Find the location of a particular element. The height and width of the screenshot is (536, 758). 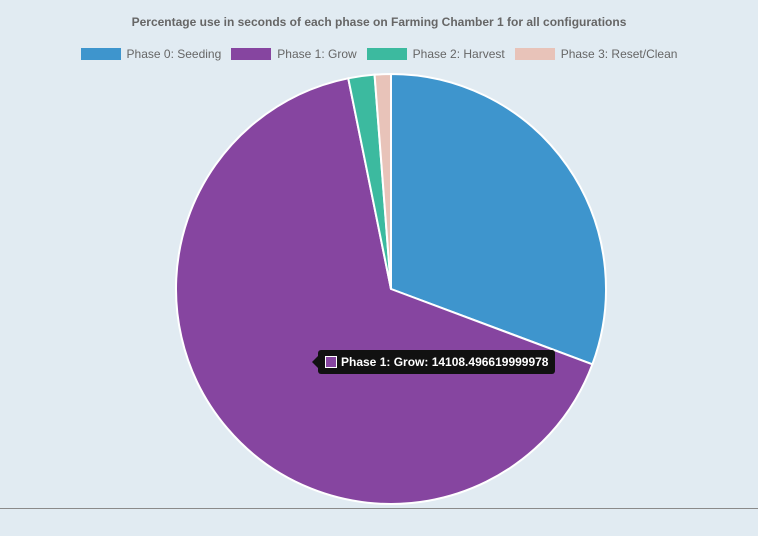

legend-item-reset-clean: Phase 3: Reset/Clean is located at coordinates (596, 54).